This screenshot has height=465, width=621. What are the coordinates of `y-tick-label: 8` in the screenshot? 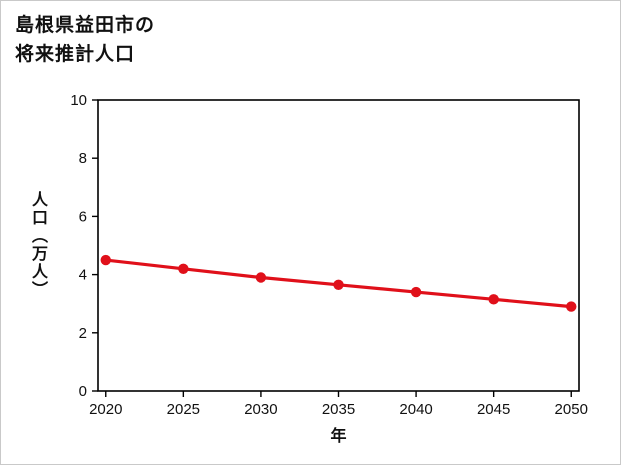 It's located at (83, 158).